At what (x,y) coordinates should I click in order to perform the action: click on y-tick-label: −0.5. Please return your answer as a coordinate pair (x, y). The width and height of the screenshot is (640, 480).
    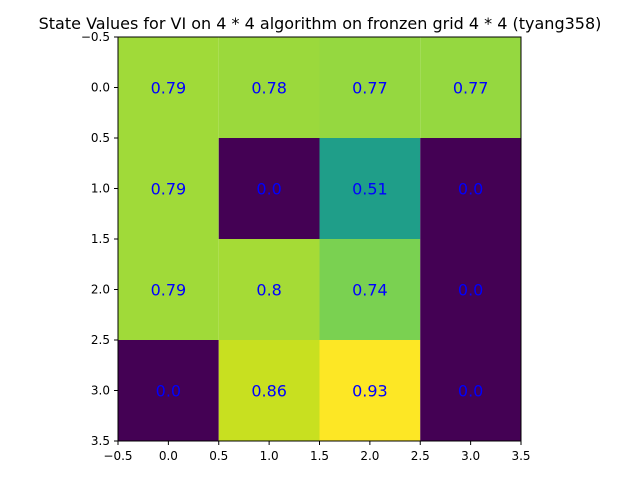
    Looking at the image, I should click on (95, 37).